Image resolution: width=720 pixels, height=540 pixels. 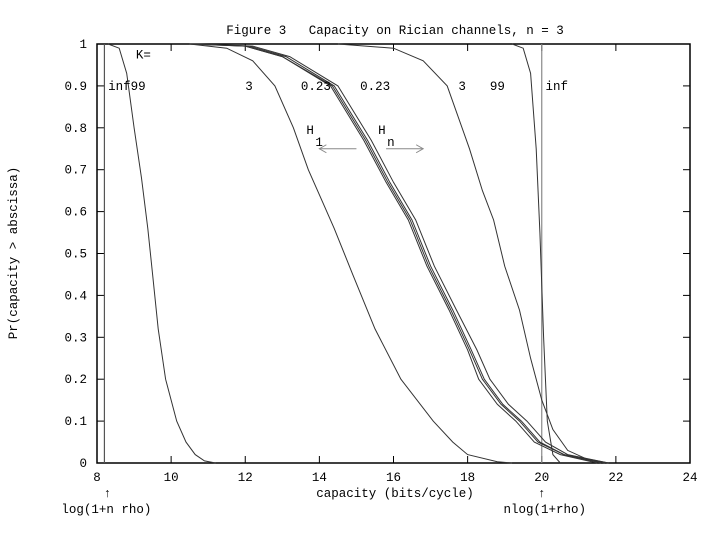 I want to click on x-tick-label: 22, so click(x=615, y=478).